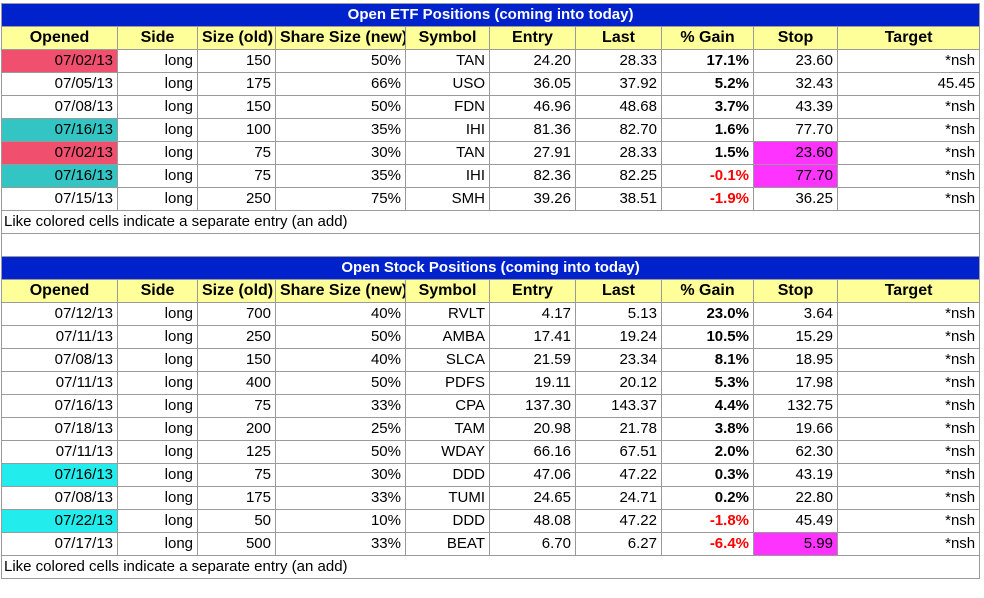 The height and width of the screenshot is (598, 984). I want to click on size-old-cell: 175, so click(236, 498).